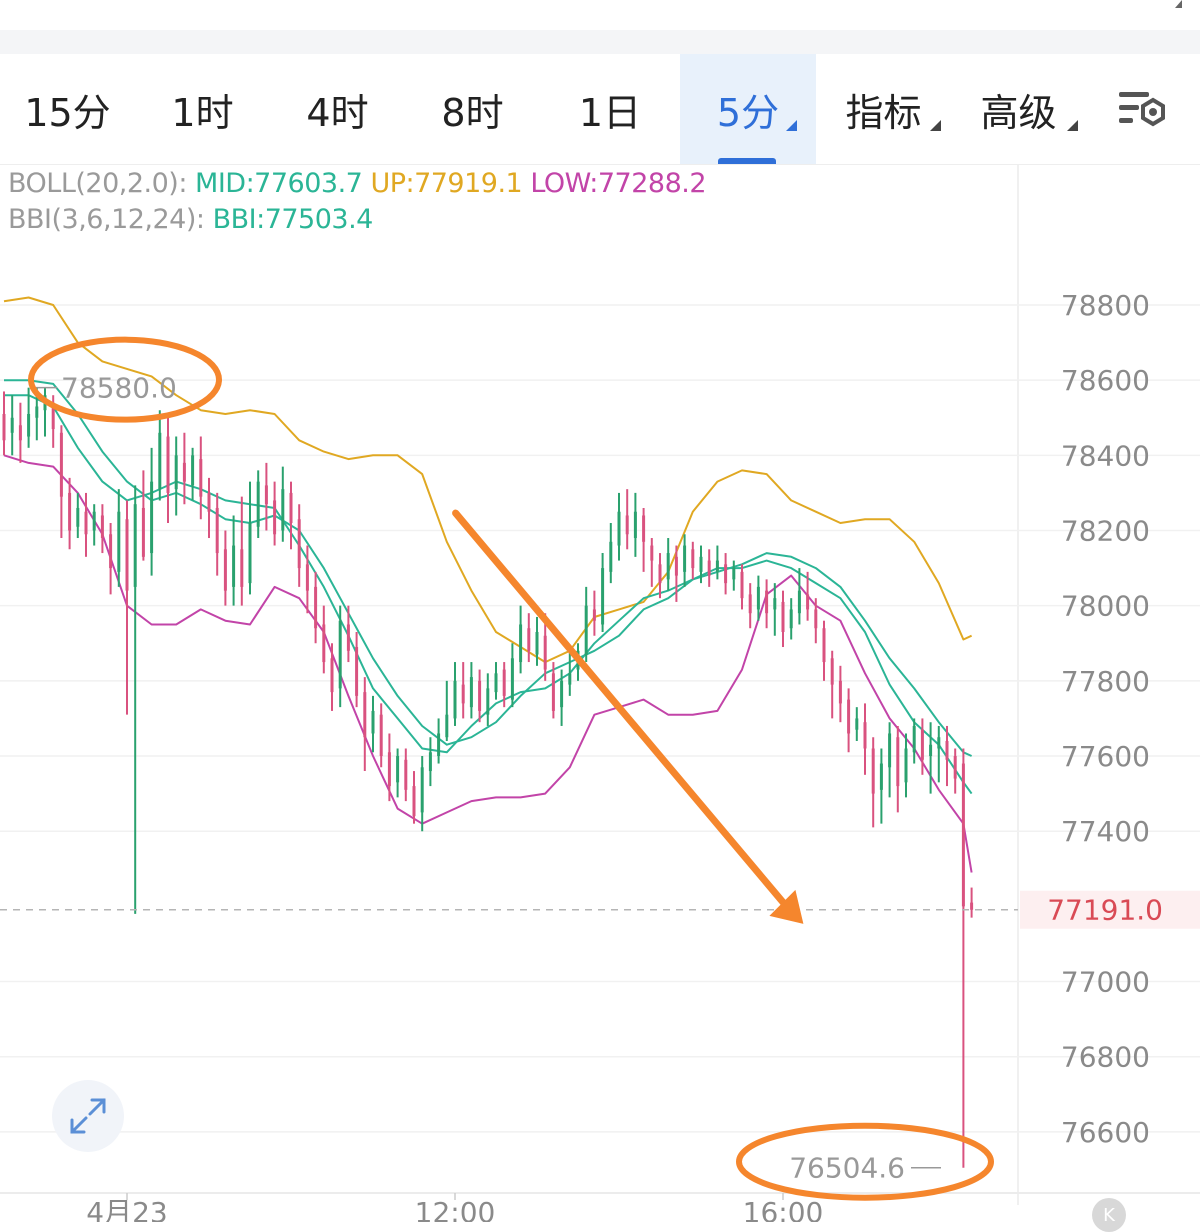  Describe the element at coordinates (1018, 109) in the screenshot. I see `tab-advanced: 高级` at that location.